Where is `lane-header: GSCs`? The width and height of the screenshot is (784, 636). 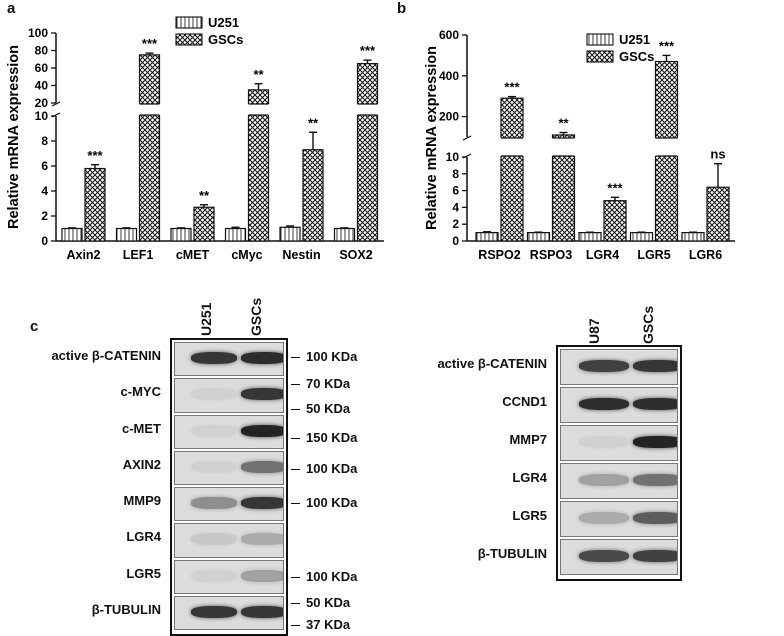 lane-header: GSCs is located at coordinates (256, 316).